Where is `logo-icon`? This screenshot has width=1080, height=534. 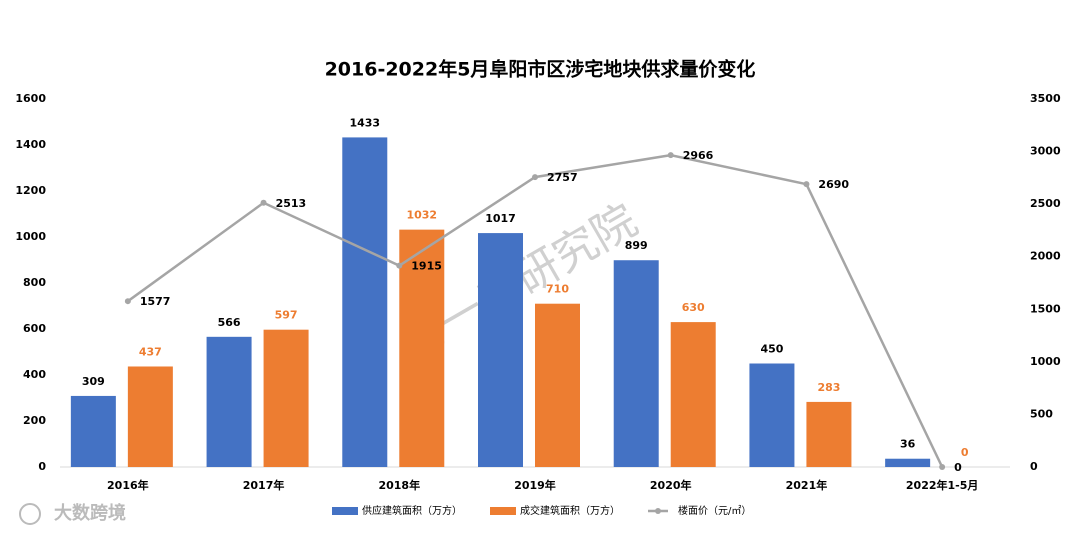
logo-icon is located at coordinates (30, 514).